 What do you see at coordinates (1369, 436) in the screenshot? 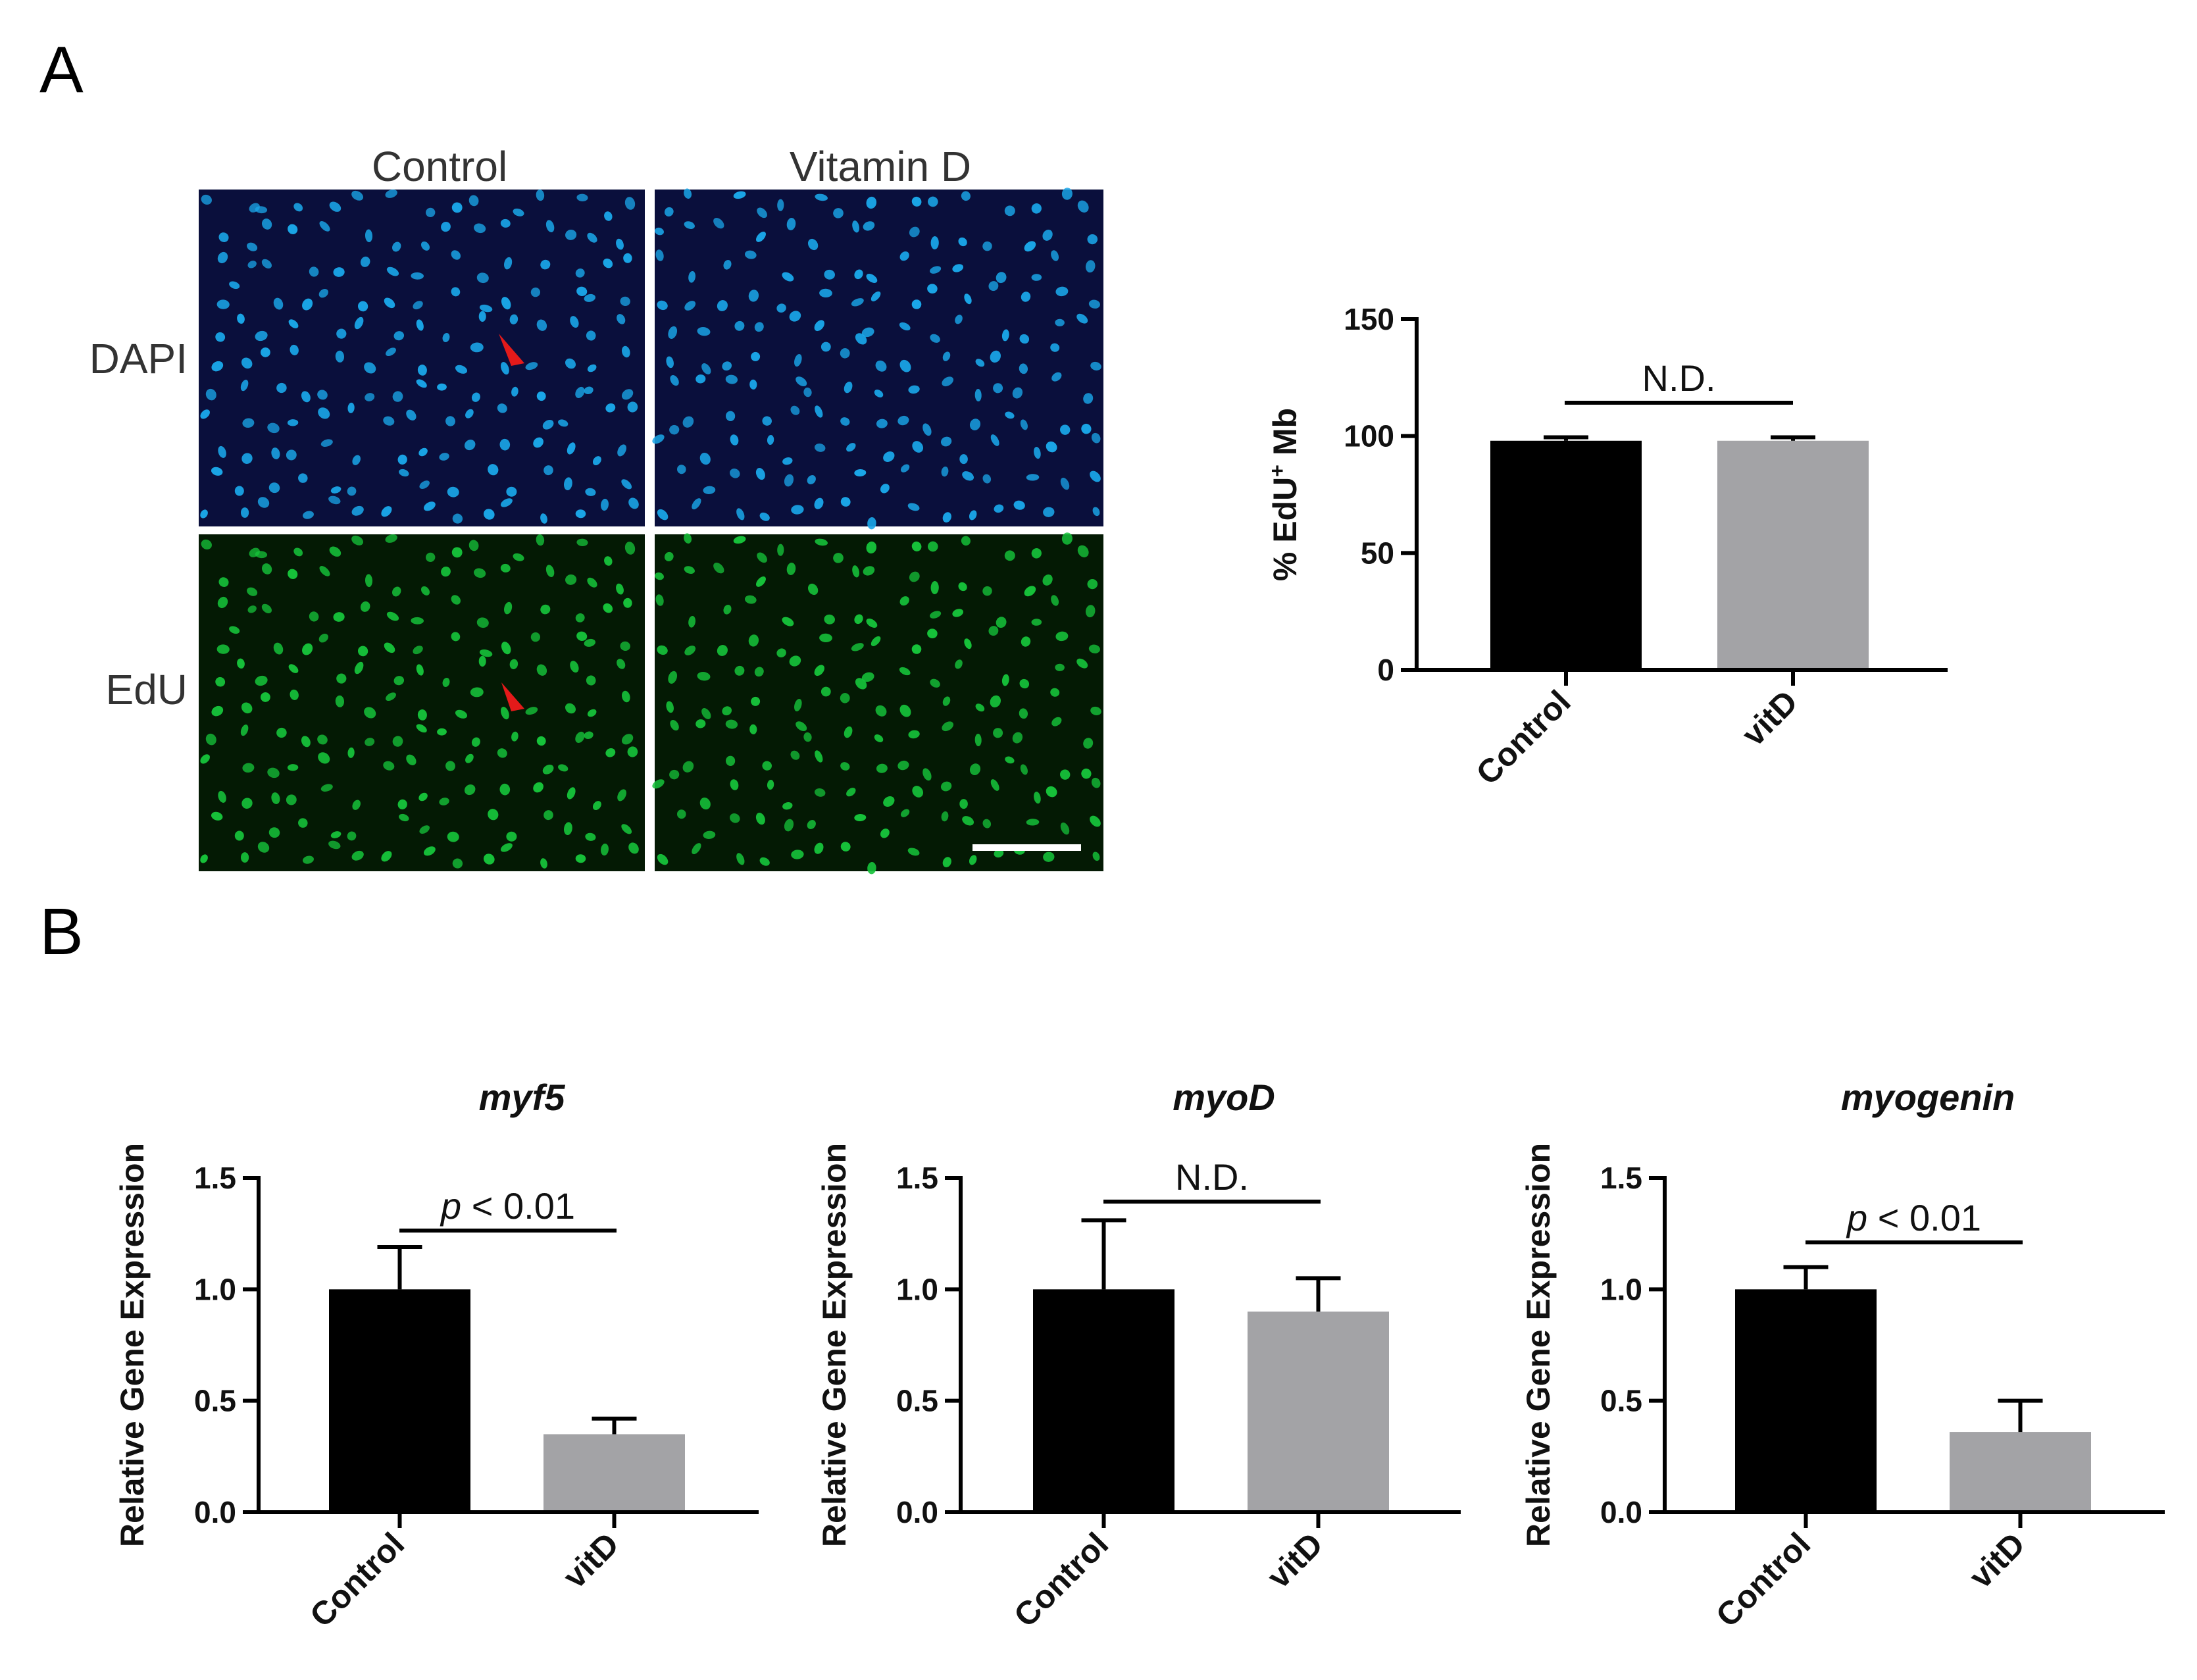
I see `y-tick-label: 100` at bounding box center [1369, 436].